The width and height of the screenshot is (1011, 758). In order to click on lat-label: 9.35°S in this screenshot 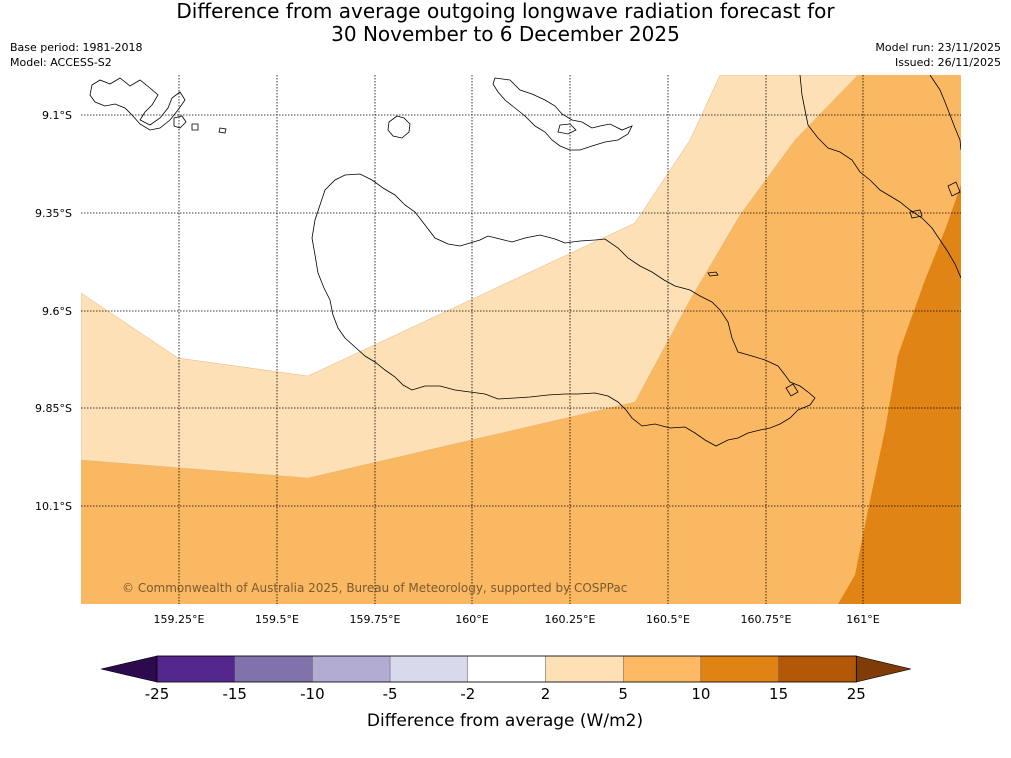, I will do `click(53, 213)`.